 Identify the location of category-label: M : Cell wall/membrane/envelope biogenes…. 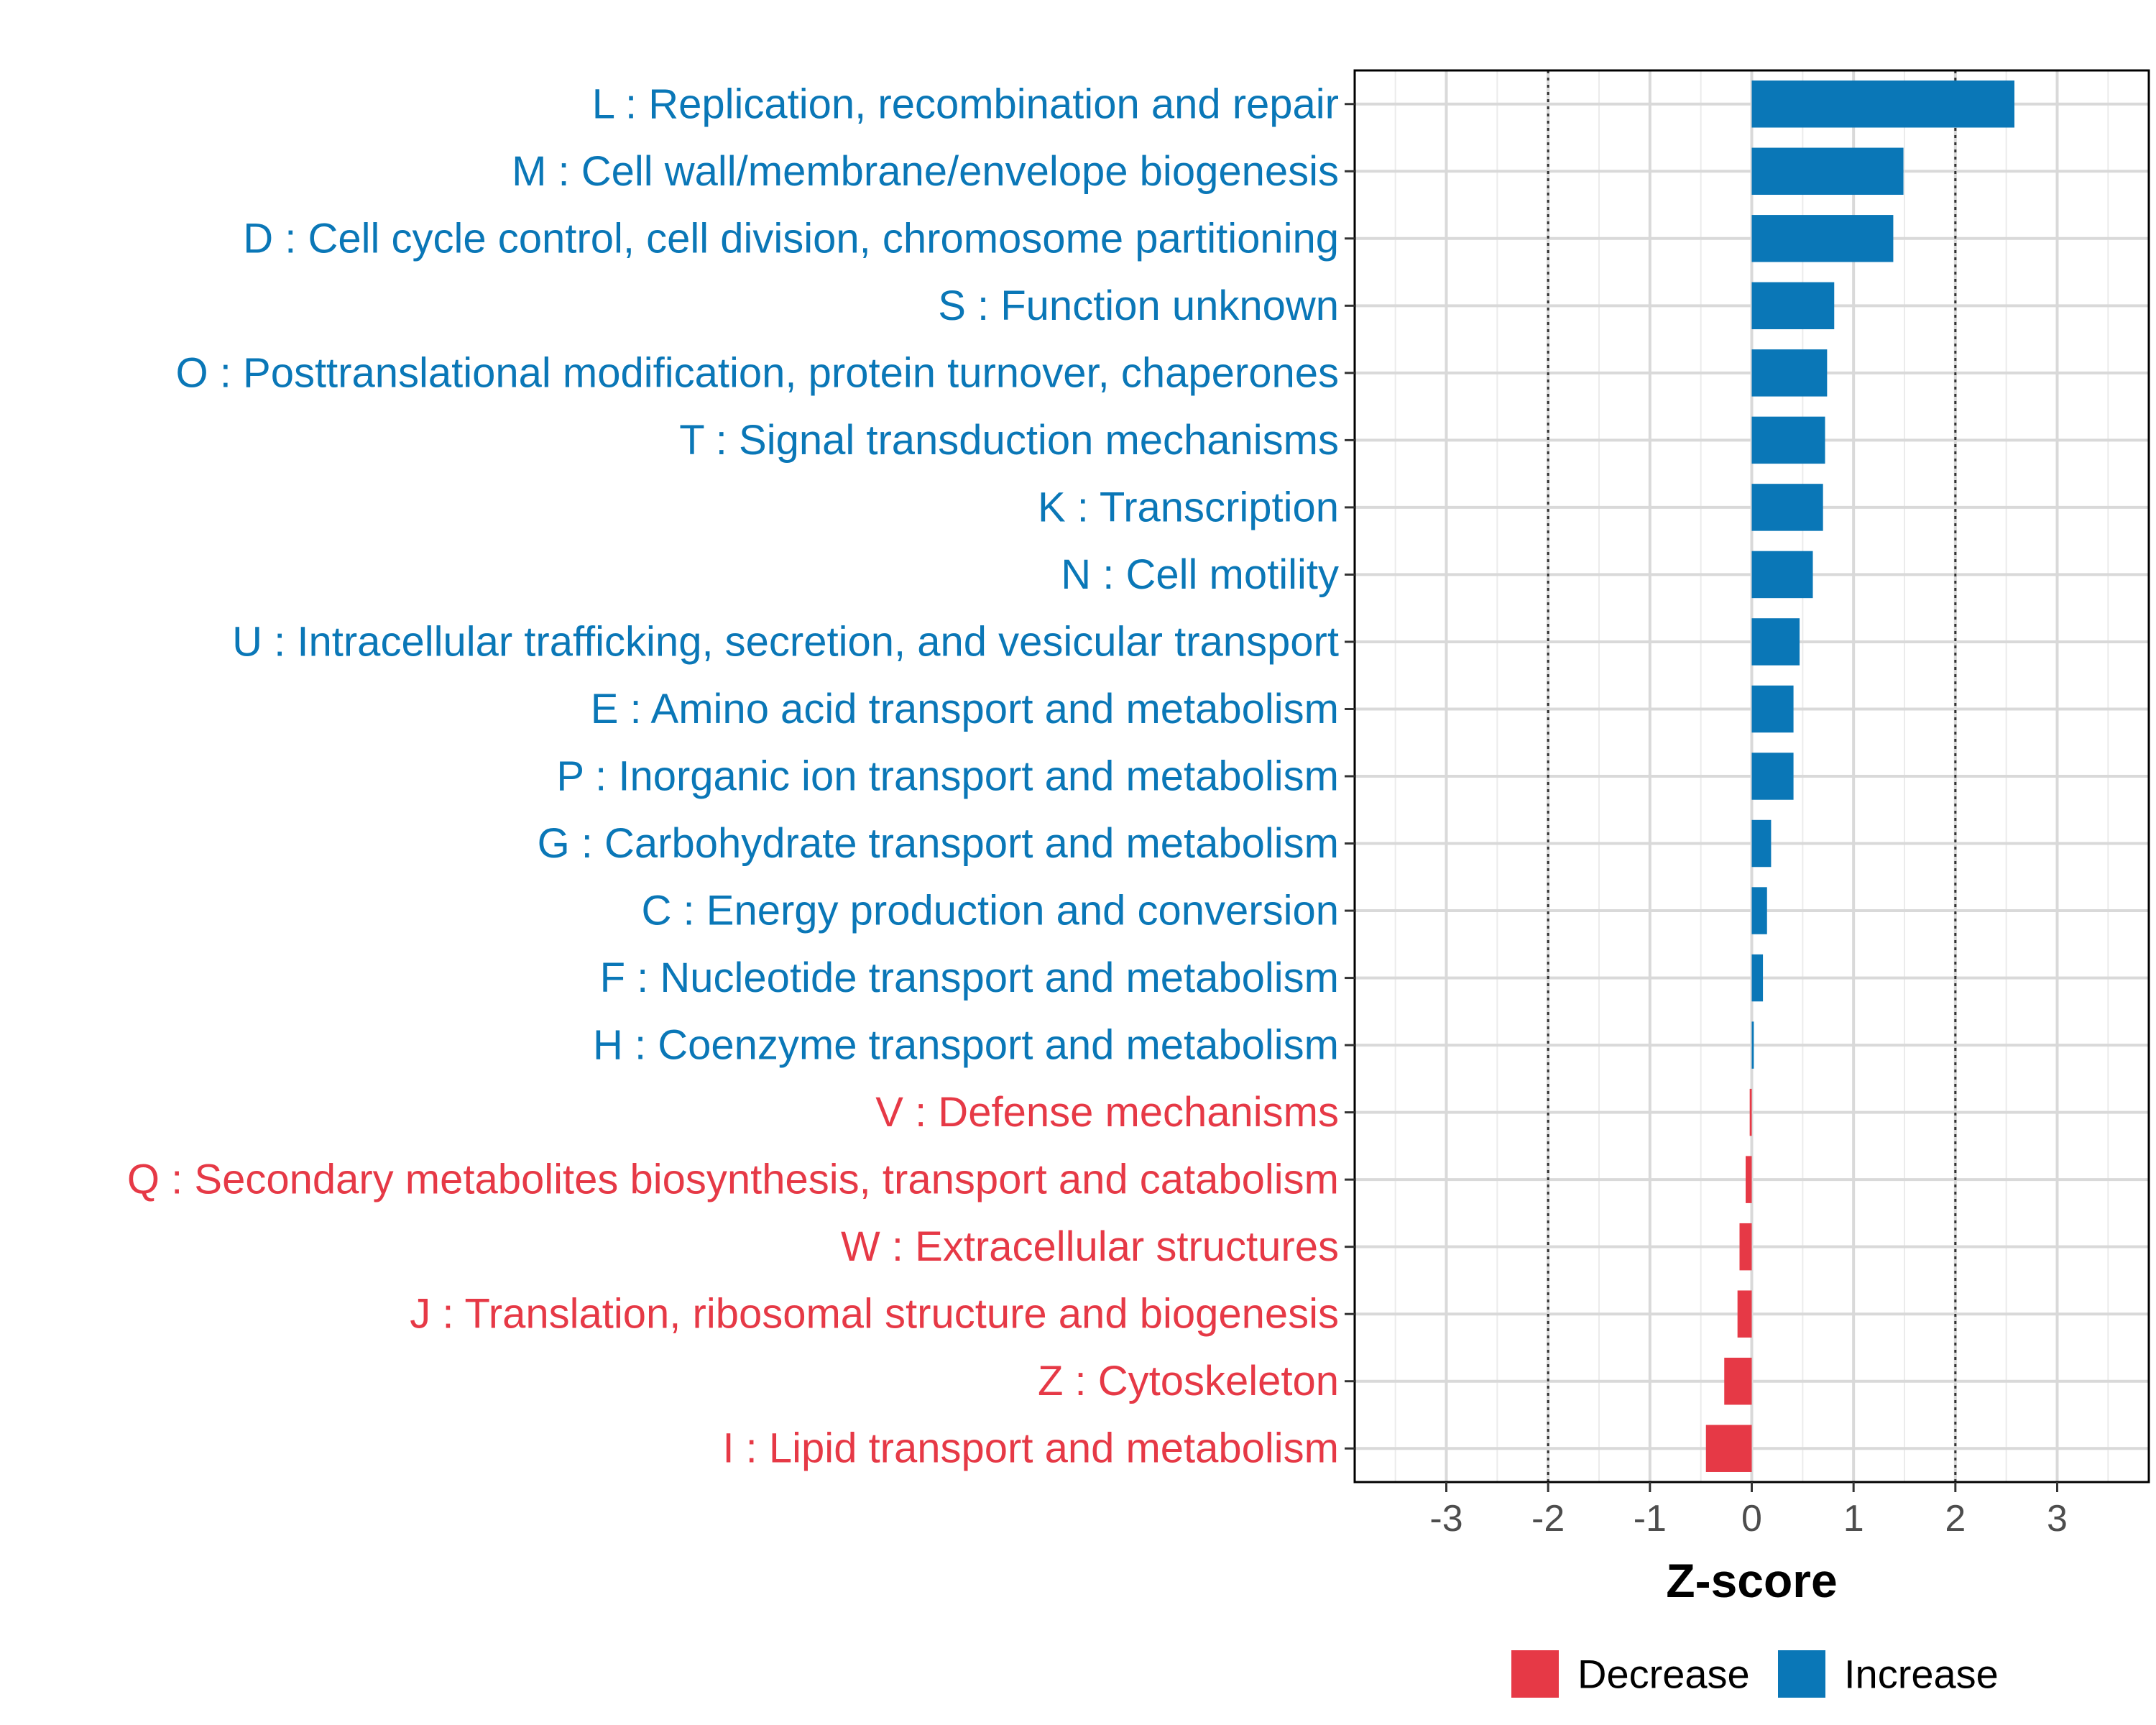
(925, 171).